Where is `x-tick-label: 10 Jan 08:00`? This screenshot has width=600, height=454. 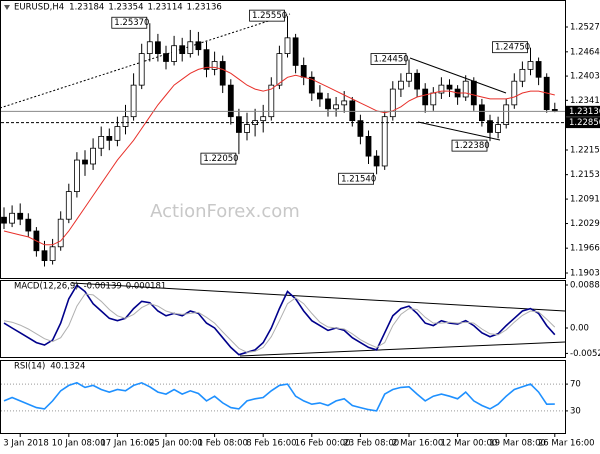
x-tick-label: 10 Jan 08:00 is located at coordinates (79, 444).